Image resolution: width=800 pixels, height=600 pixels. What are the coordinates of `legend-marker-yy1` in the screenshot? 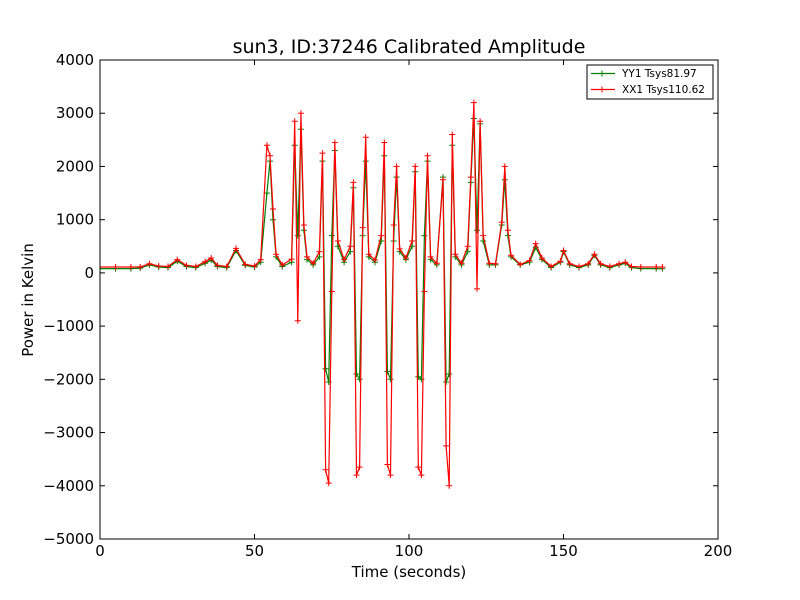 It's located at (602, 73).